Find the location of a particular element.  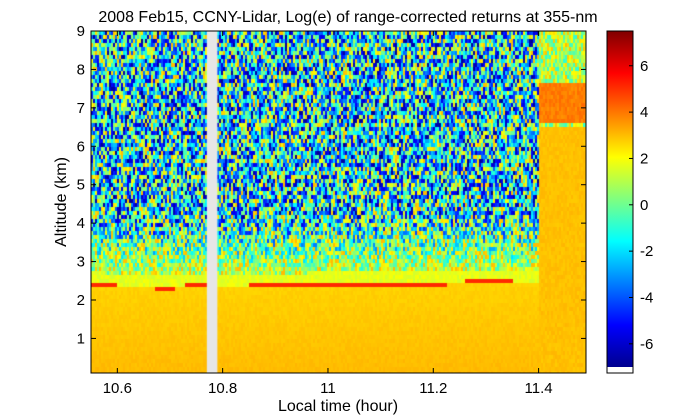

colorbar-ticks: -6 -4 -2 0 2 4 6 is located at coordinates (641, 205).